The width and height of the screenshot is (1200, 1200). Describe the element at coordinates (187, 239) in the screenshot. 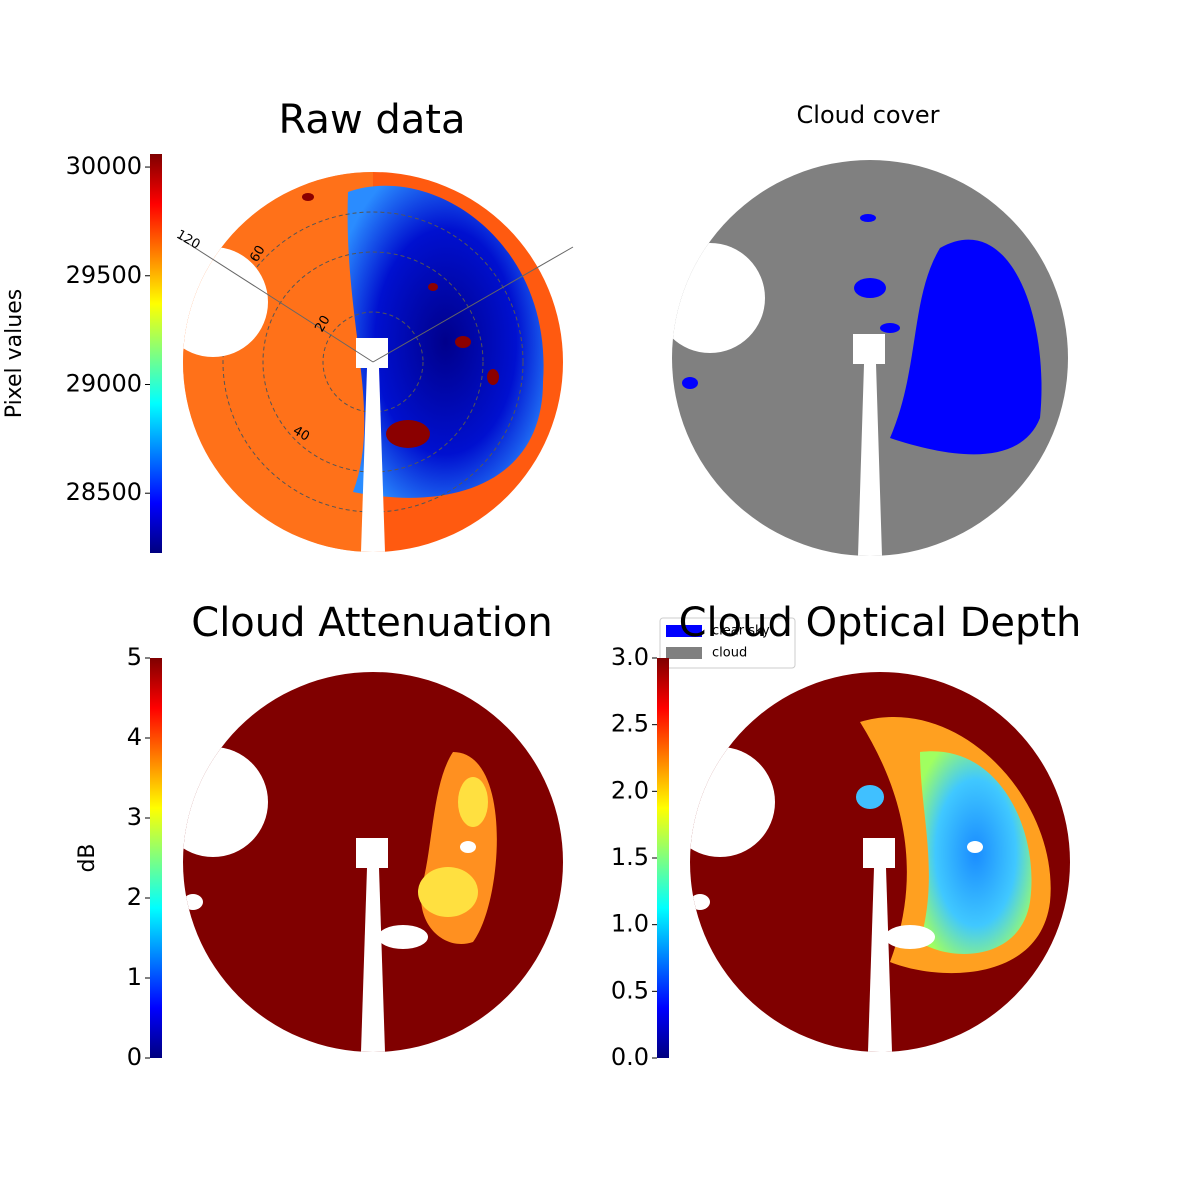

I see `polar-label: 120` at that location.